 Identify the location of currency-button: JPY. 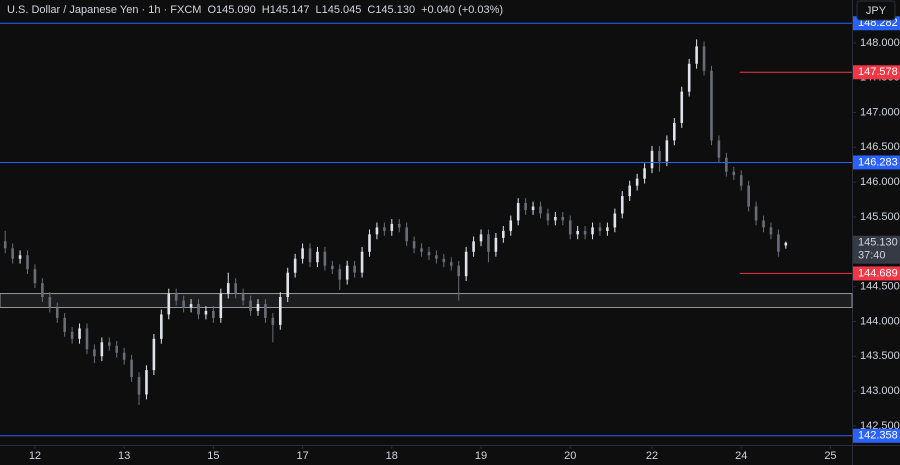
(876, 11).